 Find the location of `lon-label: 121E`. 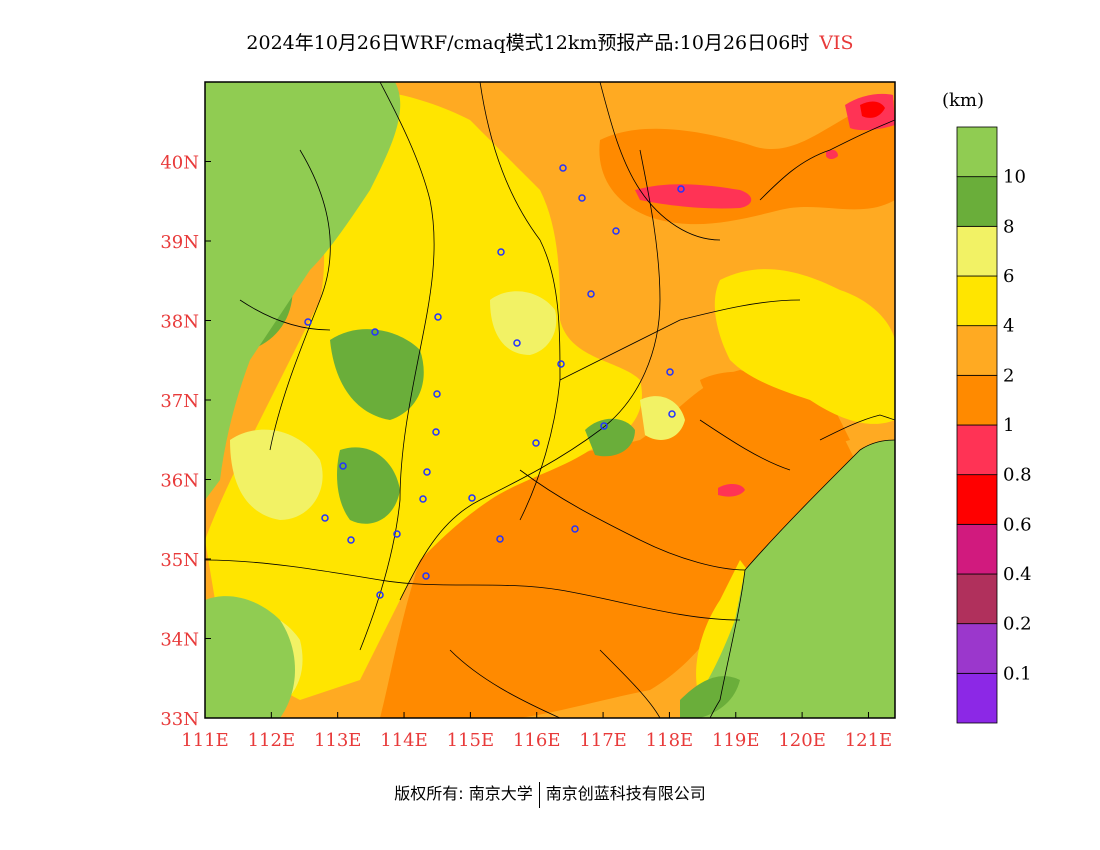

lon-label: 121E is located at coordinates (869, 740).